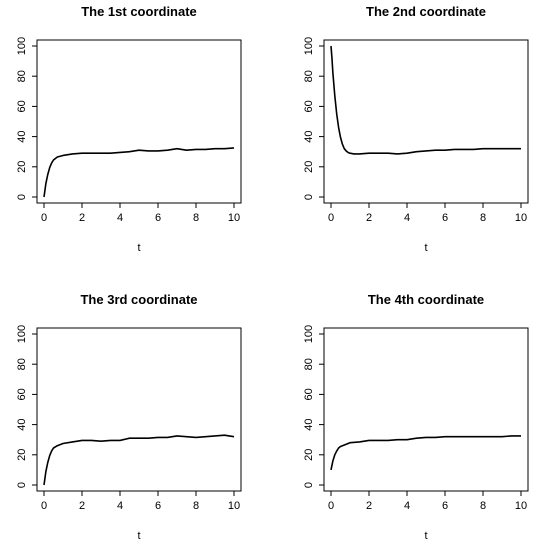 Image resolution: width=541 pixels, height=550 pixels. Describe the element at coordinates (138, 299) in the screenshot. I see `chart-title: The 3rd coordinate` at that location.